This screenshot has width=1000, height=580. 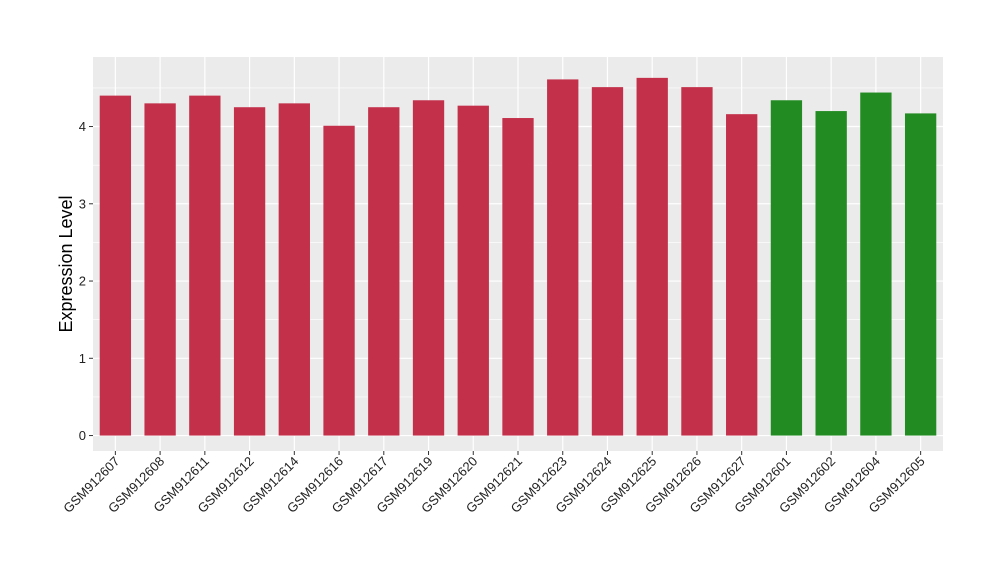 What do you see at coordinates (607, 261) in the screenshot?
I see `bar-GSM912624` at bounding box center [607, 261].